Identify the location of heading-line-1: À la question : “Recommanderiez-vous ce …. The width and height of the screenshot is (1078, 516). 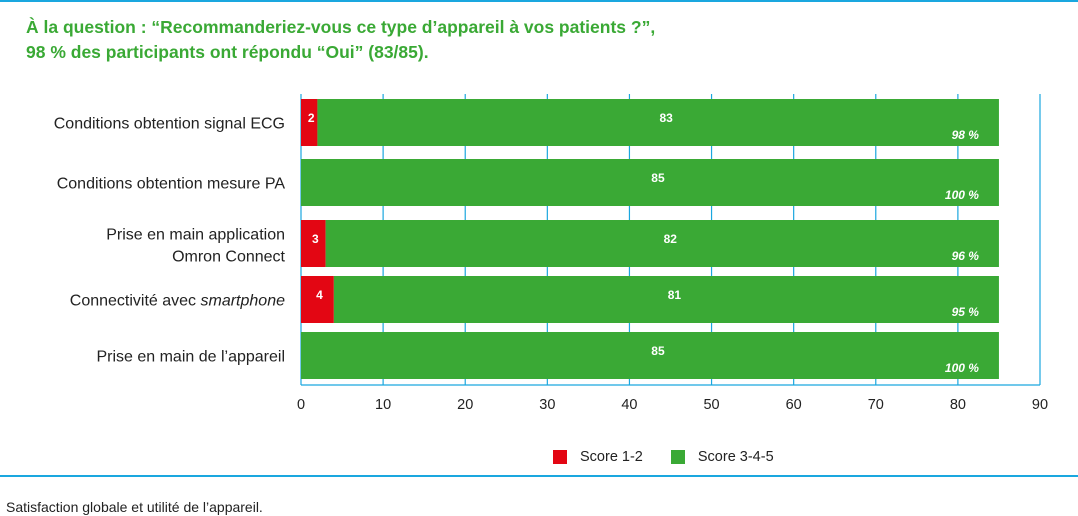
(341, 27).